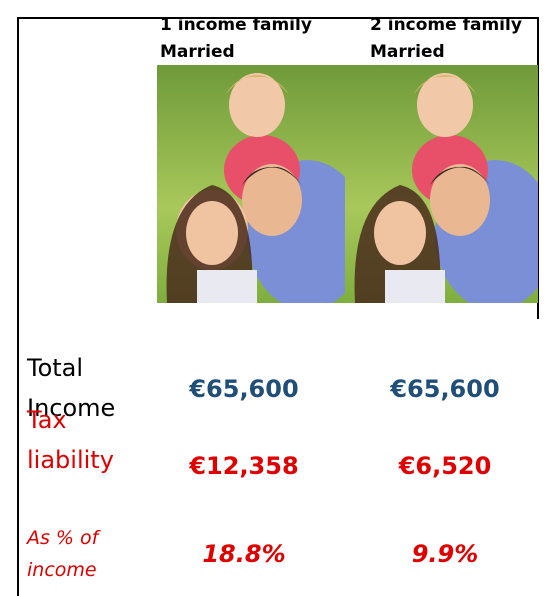 This screenshot has height=596, width=549. What do you see at coordinates (18, 306) in the screenshot?
I see `border-left` at bounding box center [18, 306].